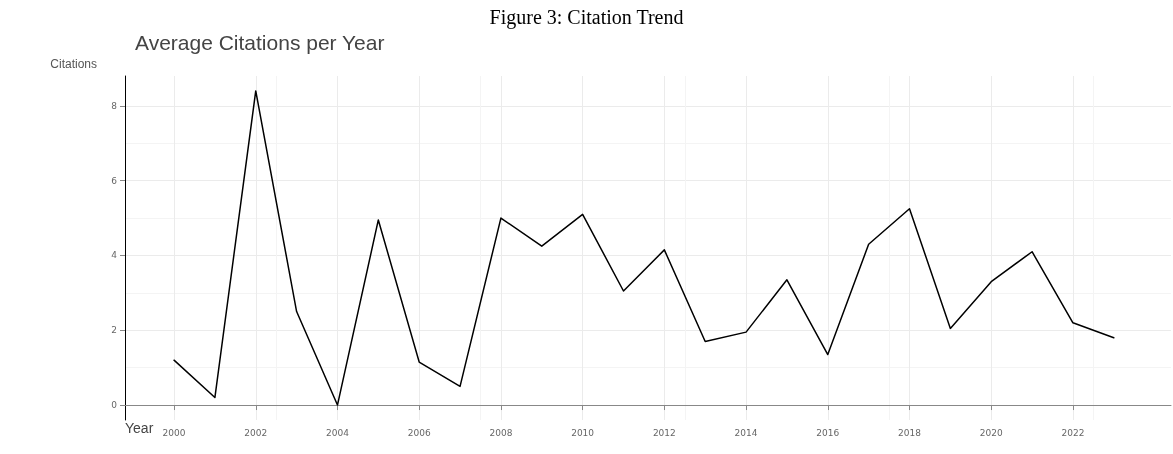 Image resolution: width=1173 pixels, height=454 pixels. I want to click on chart-title: Figure 3: Citation Trend, so click(586, 17).